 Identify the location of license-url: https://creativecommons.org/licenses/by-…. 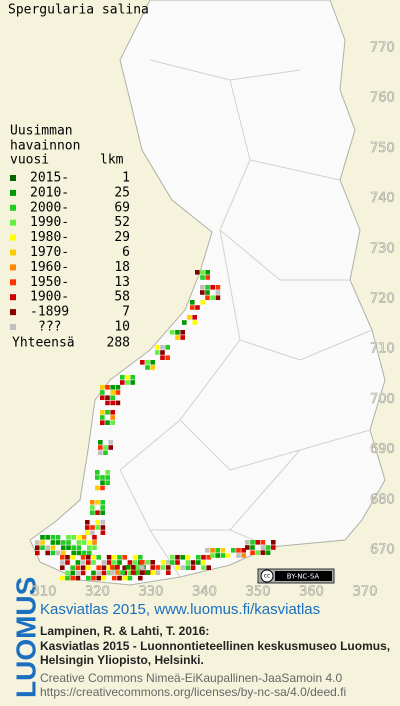
(193, 692).